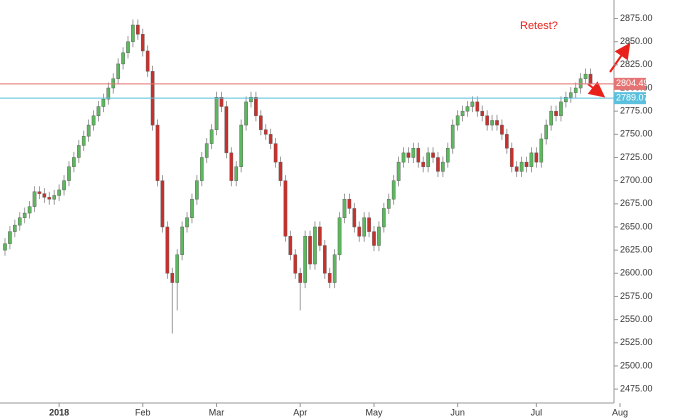 Image resolution: width=689 pixels, height=419 pixels. Describe the element at coordinates (620, 57) in the screenshot. I see `arrow` at that location.